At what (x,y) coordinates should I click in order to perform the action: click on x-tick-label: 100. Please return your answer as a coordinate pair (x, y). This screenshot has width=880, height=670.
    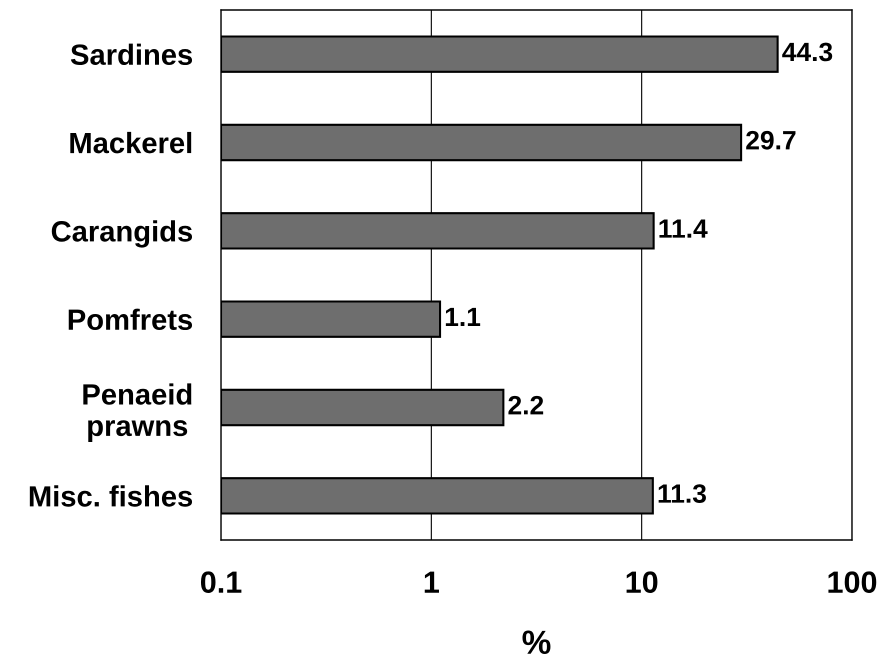
    Looking at the image, I should click on (852, 582).